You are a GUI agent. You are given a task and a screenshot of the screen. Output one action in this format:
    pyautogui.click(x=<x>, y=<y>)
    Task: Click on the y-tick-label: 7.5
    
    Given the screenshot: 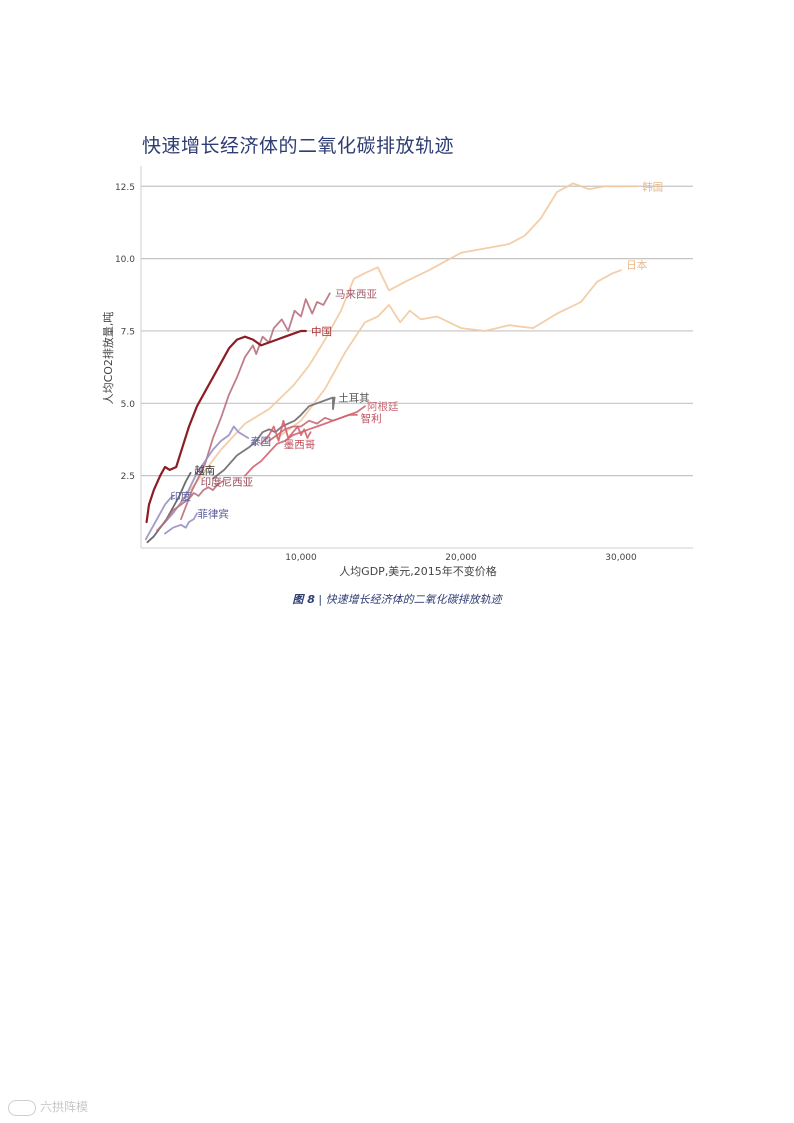 What is the action you would take?
    pyautogui.click(x=128, y=332)
    